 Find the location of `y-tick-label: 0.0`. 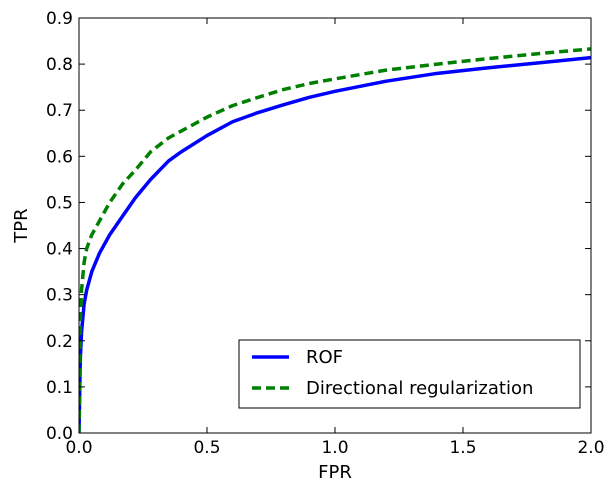

y-tick-label: 0.0 is located at coordinates (59, 434).